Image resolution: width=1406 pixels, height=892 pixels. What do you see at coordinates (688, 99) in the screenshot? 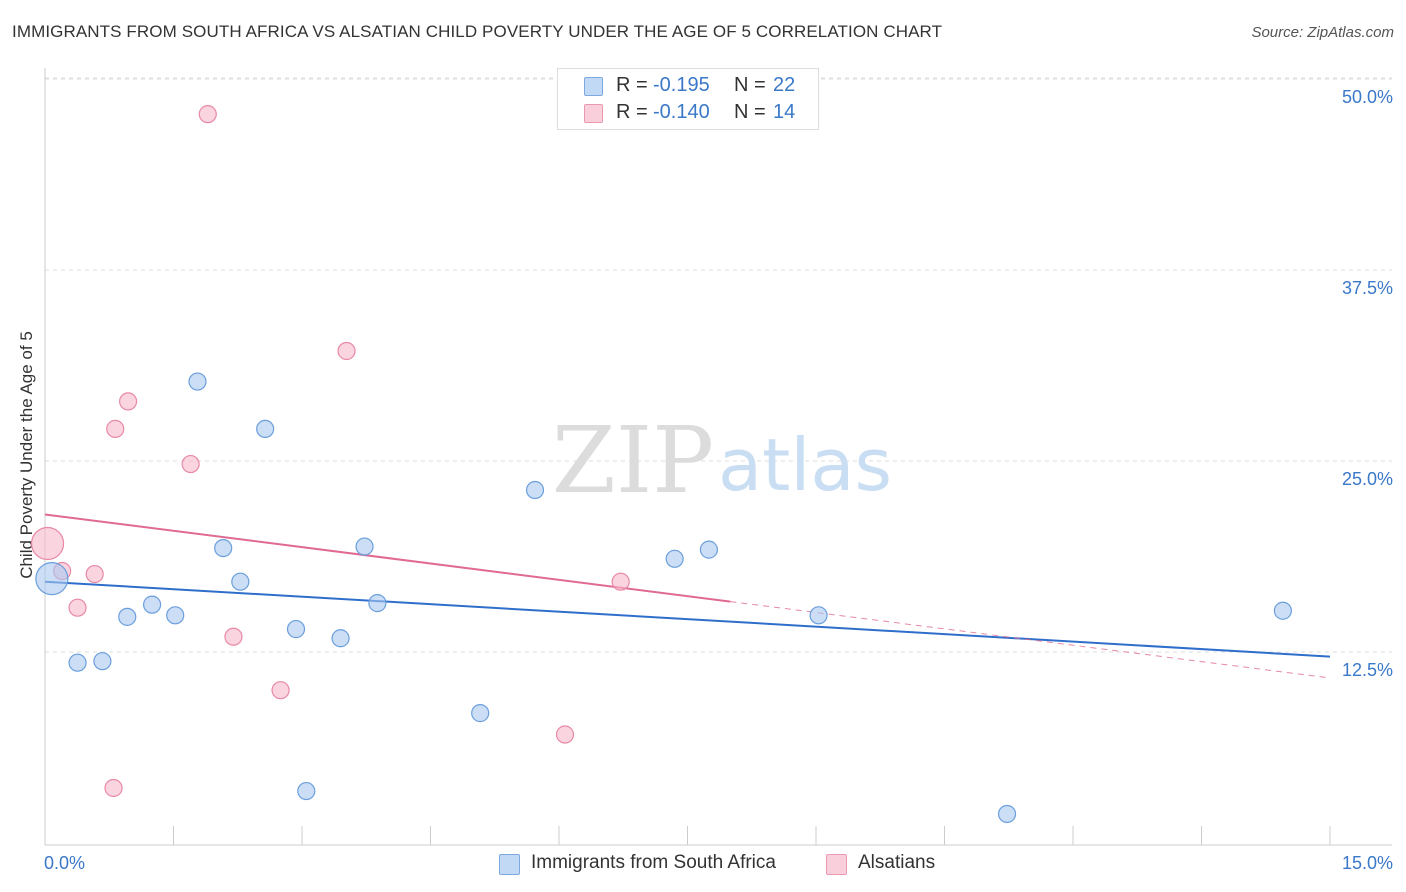
I see `stats-legend: R = -0.195 N = 22 R = -0.140 N = 14` at bounding box center [688, 99].